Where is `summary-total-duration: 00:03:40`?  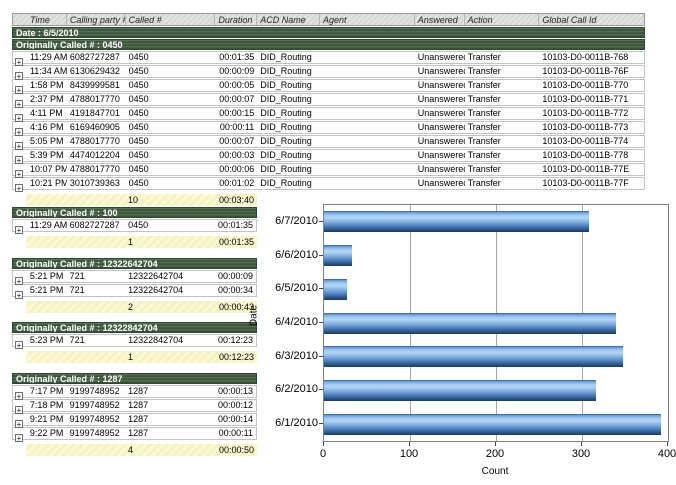 summary-total-duration: 00:03:40 is located at coordinates (236, 200).